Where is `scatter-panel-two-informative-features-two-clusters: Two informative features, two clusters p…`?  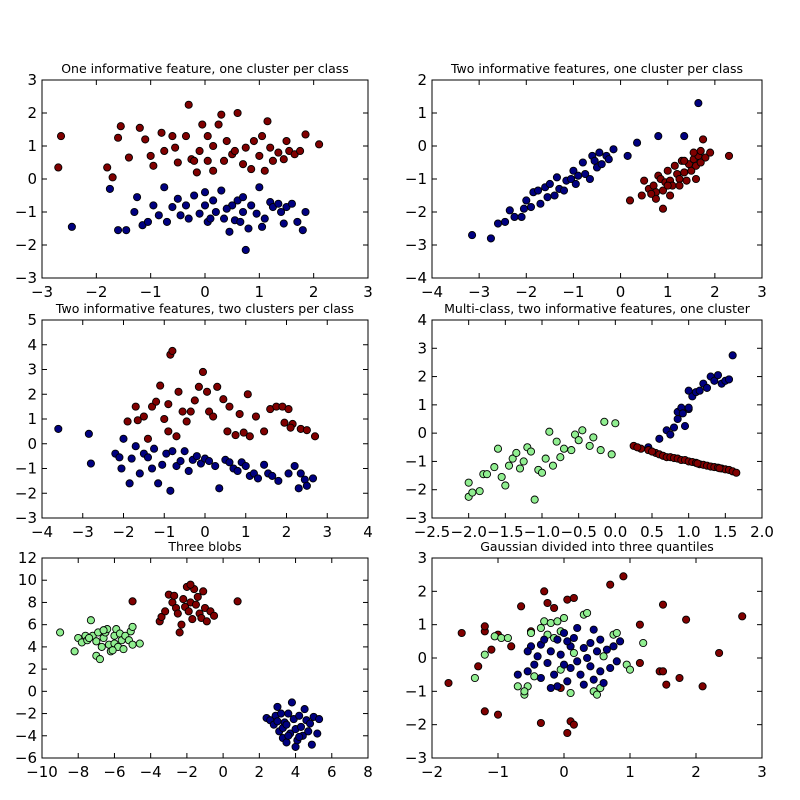
scatter-panel-two-informative-features-two-clusters: Two informative features, two clusters p… is located at coordinates (194, 421).